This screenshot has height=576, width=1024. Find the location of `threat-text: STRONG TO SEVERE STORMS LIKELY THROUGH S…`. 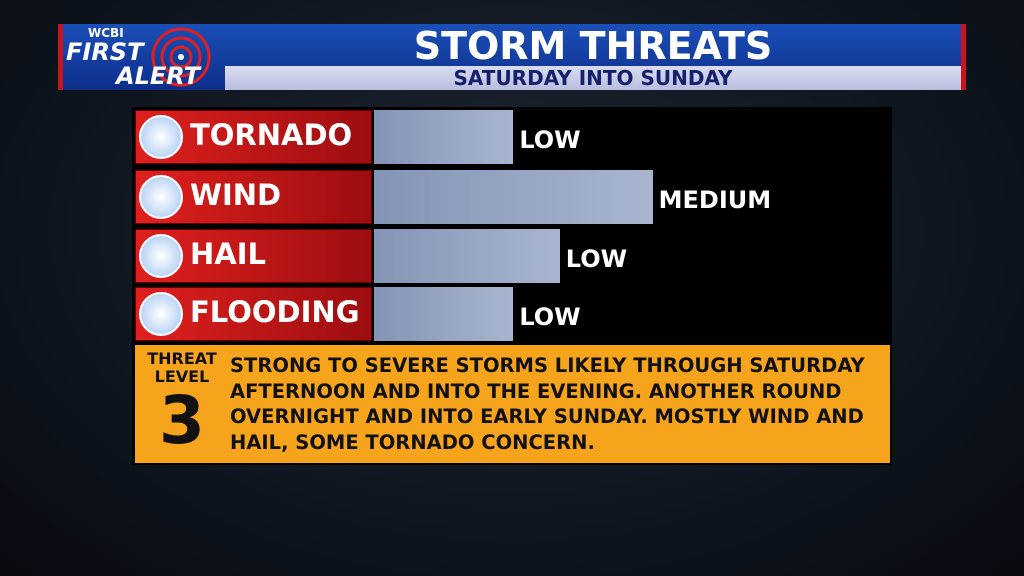

threat-text: STRONG TO SEVERE STORMS LIKELY THROUGH S… is located at coordinates (547, 404).